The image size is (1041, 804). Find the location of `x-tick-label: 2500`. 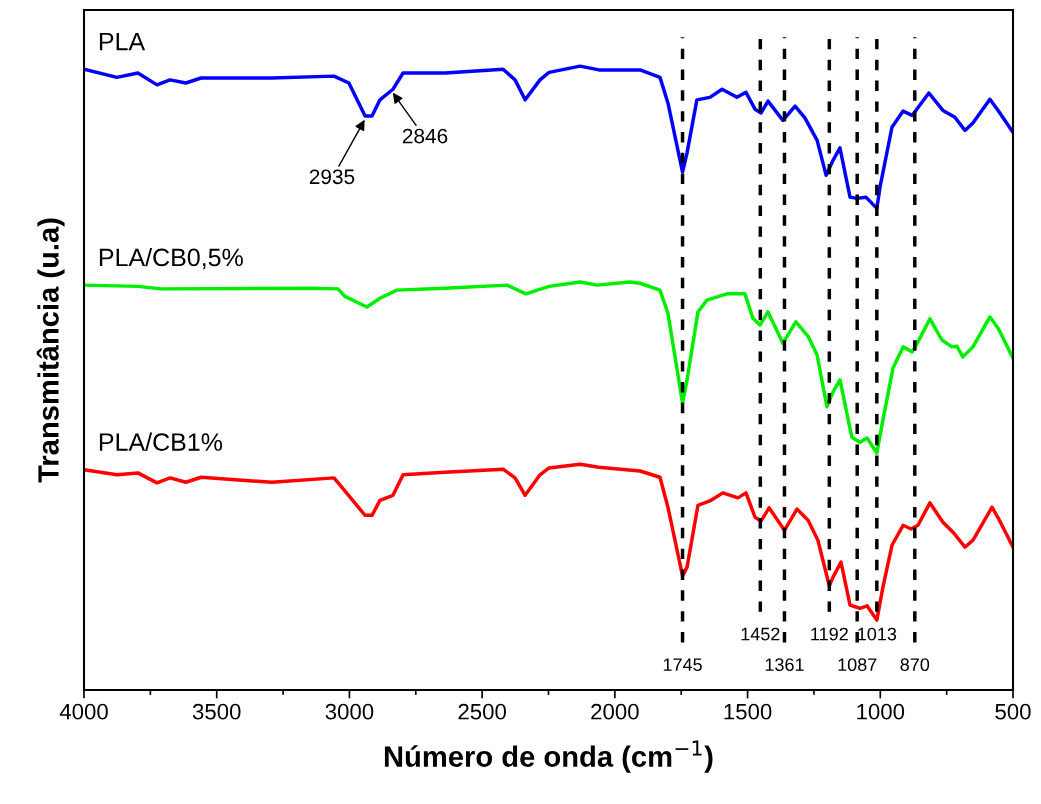

x-tick-label: 2500 is located at coordinates (482, 711).